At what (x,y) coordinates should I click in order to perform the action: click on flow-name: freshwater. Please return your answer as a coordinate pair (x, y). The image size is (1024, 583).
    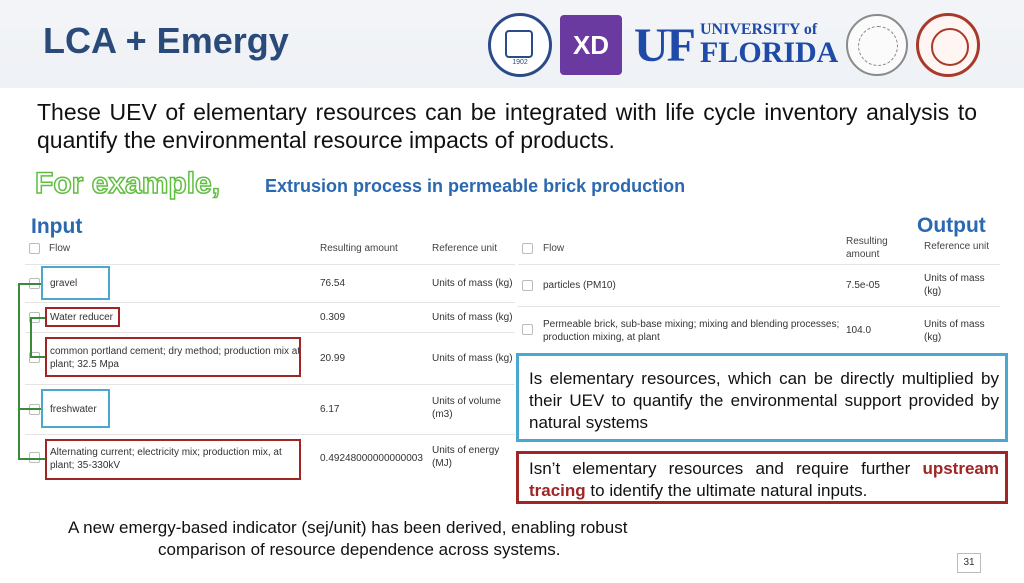
    Looking at the image, I should click on (73, 409).